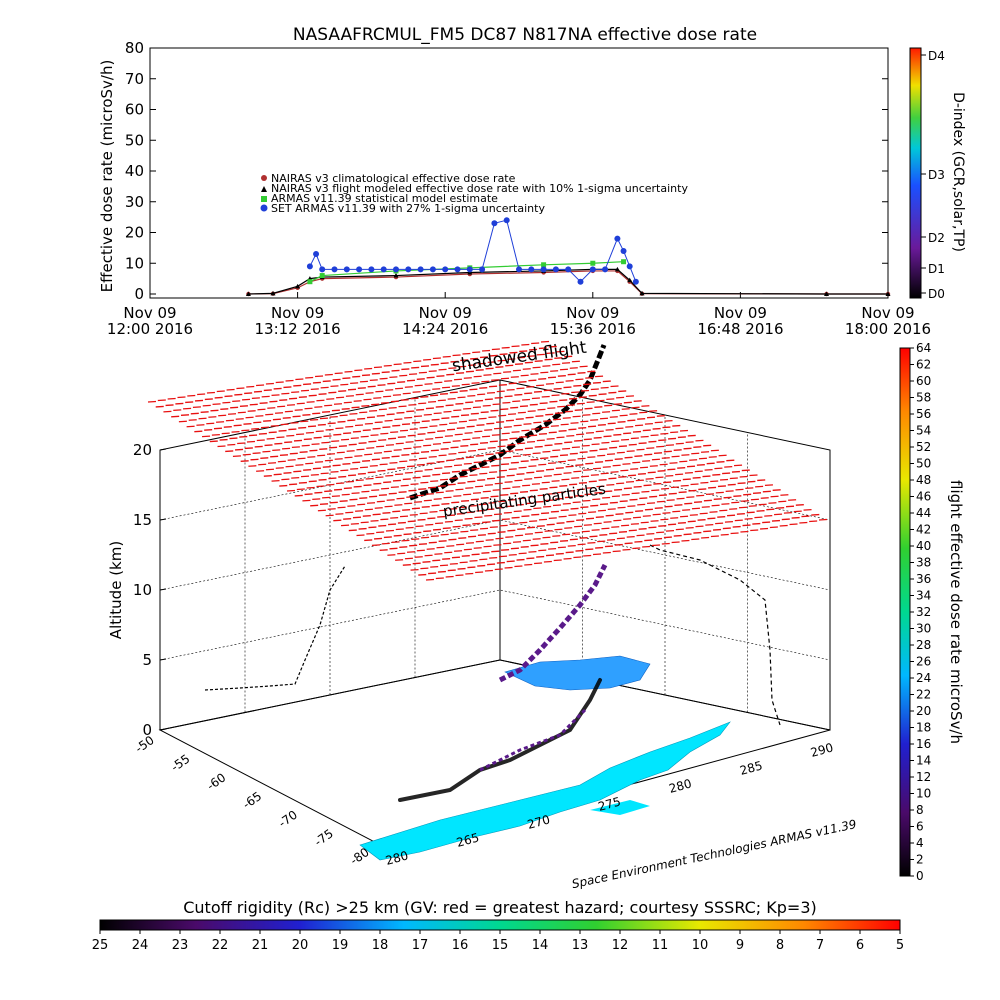  What do you see at coordinates (740, 945) in the screenshot?
I see `rc-tick-label: 9` at bounding box center [740, 945].